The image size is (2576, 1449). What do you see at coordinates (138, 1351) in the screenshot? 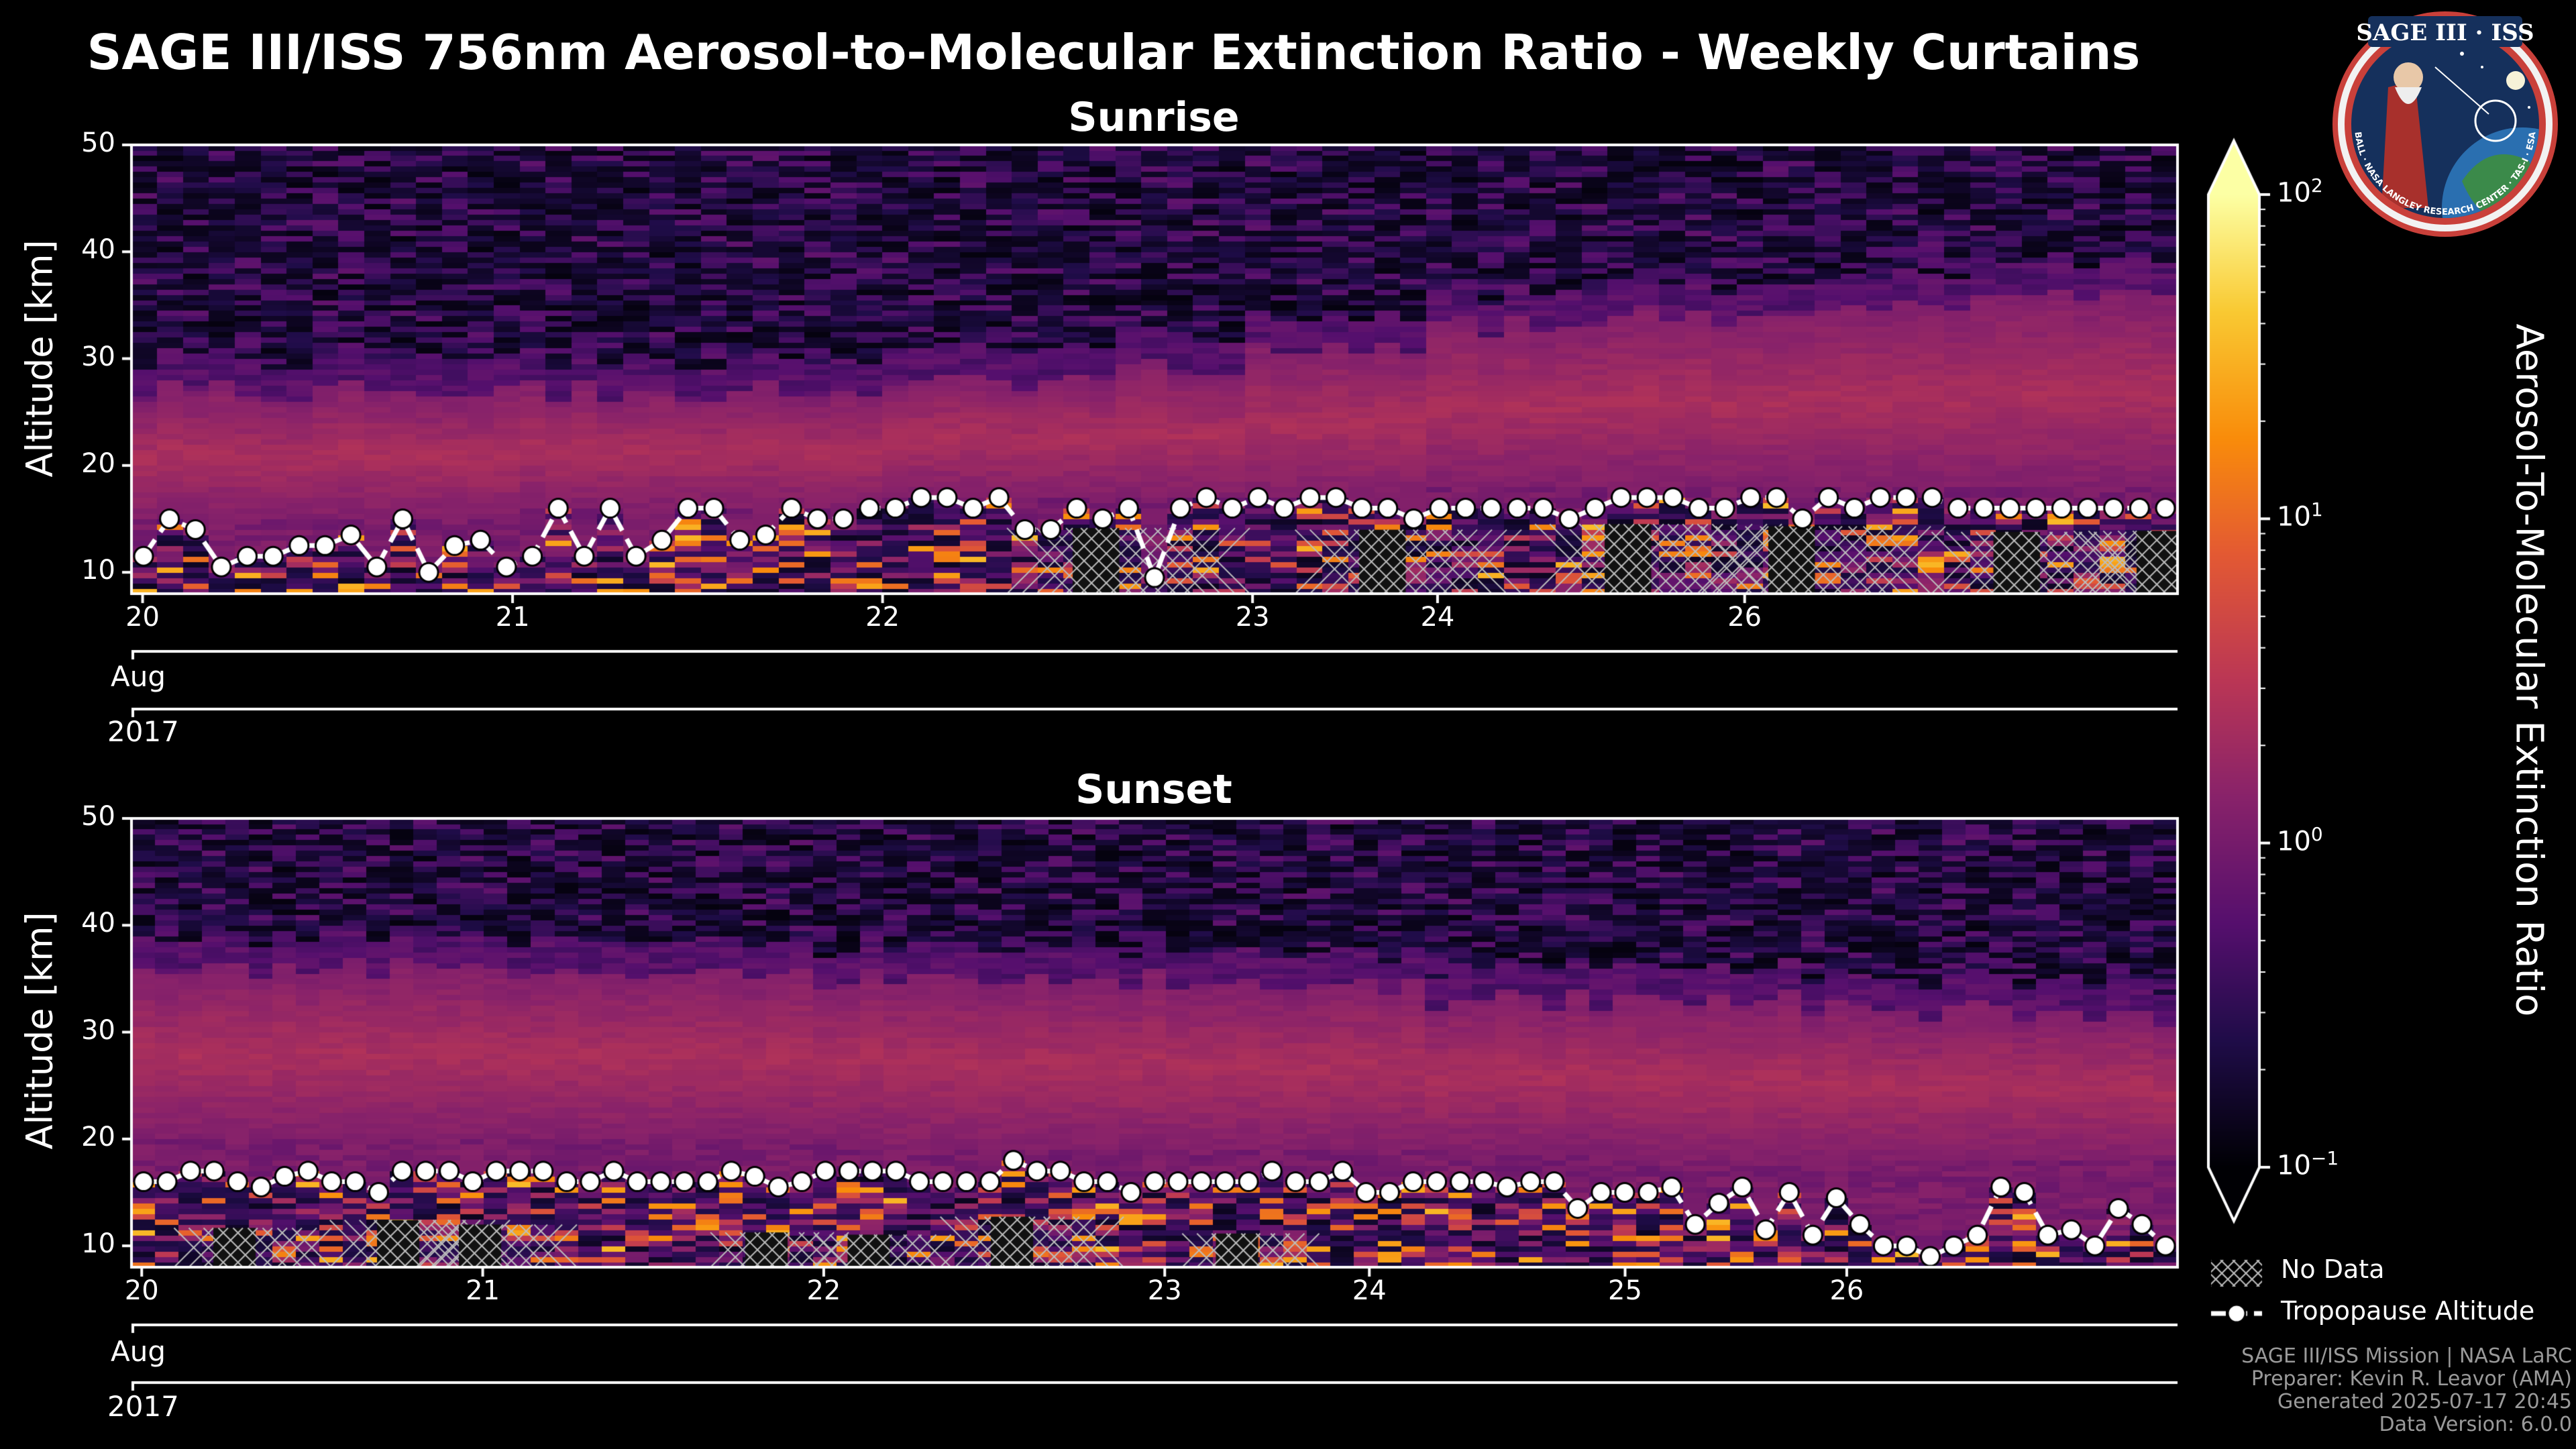
I see `sunset-month-label: Aug` at bounding box center [138, 1351].